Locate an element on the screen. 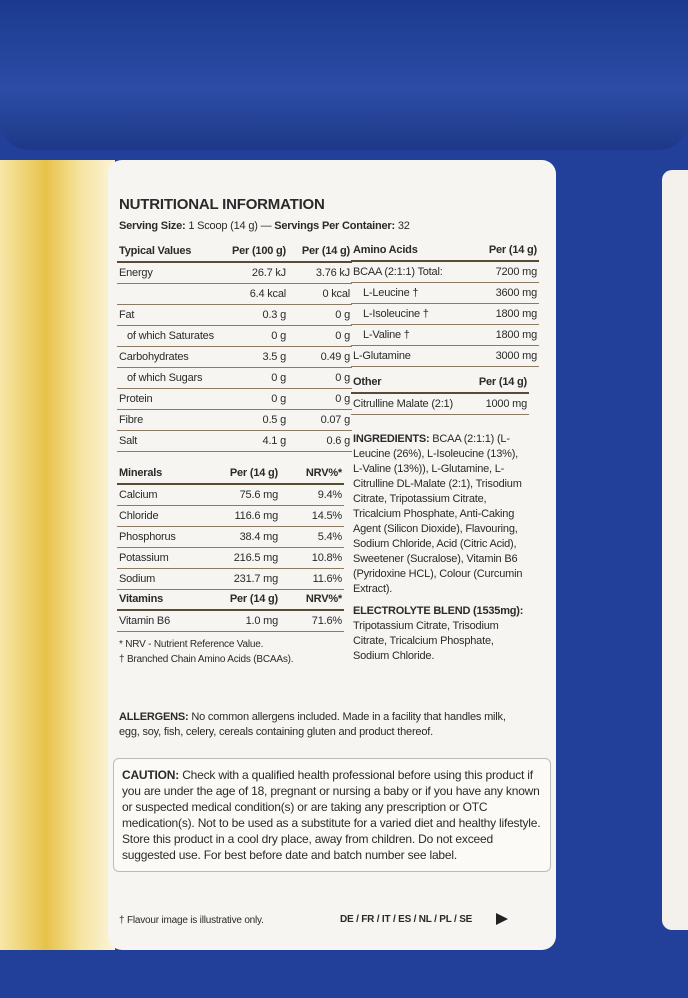  cell: 75.6 mg is located at coordinates (248, 495).